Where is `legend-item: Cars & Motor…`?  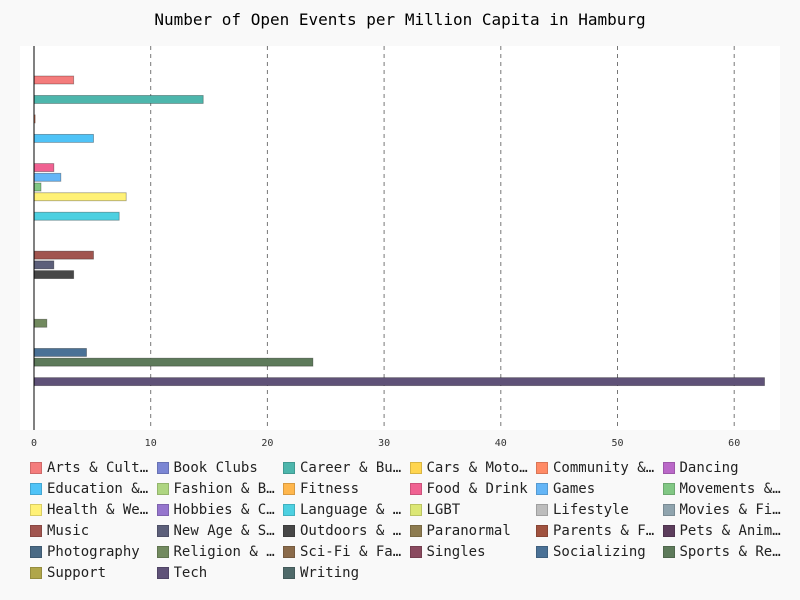
legend-item: Cars & Motor… is located at coordinates (473, 467).